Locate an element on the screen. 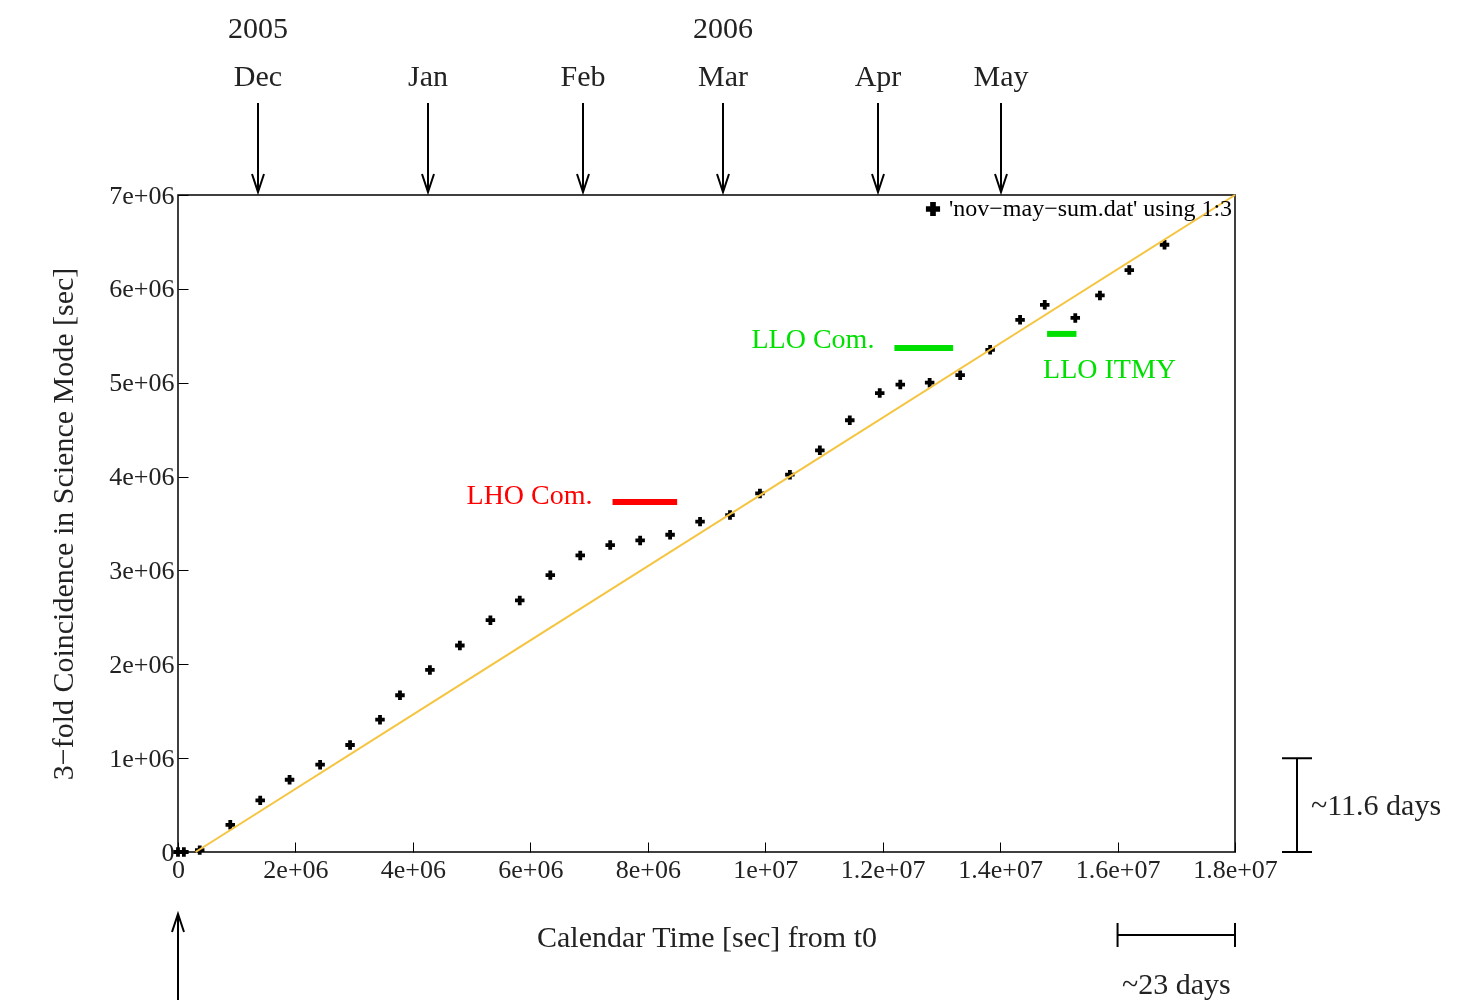 Image resolution: width=1477 pixels, height=1002 pixels. y-tick-label: 6e+06 is located at coordinates (142, 289).